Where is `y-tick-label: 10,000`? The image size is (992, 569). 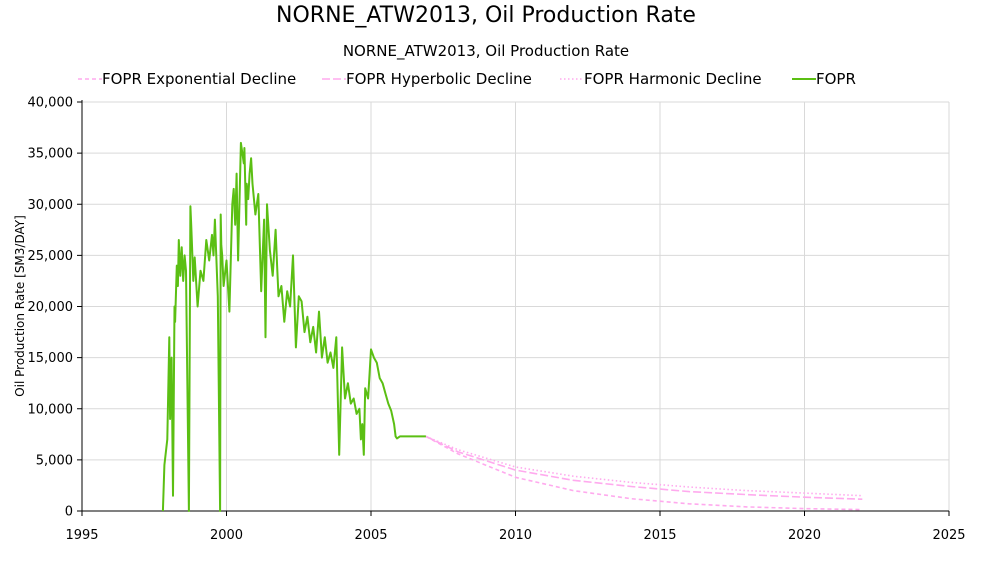 y-tick-label: 10,000 is located at coordinates (51, 409).